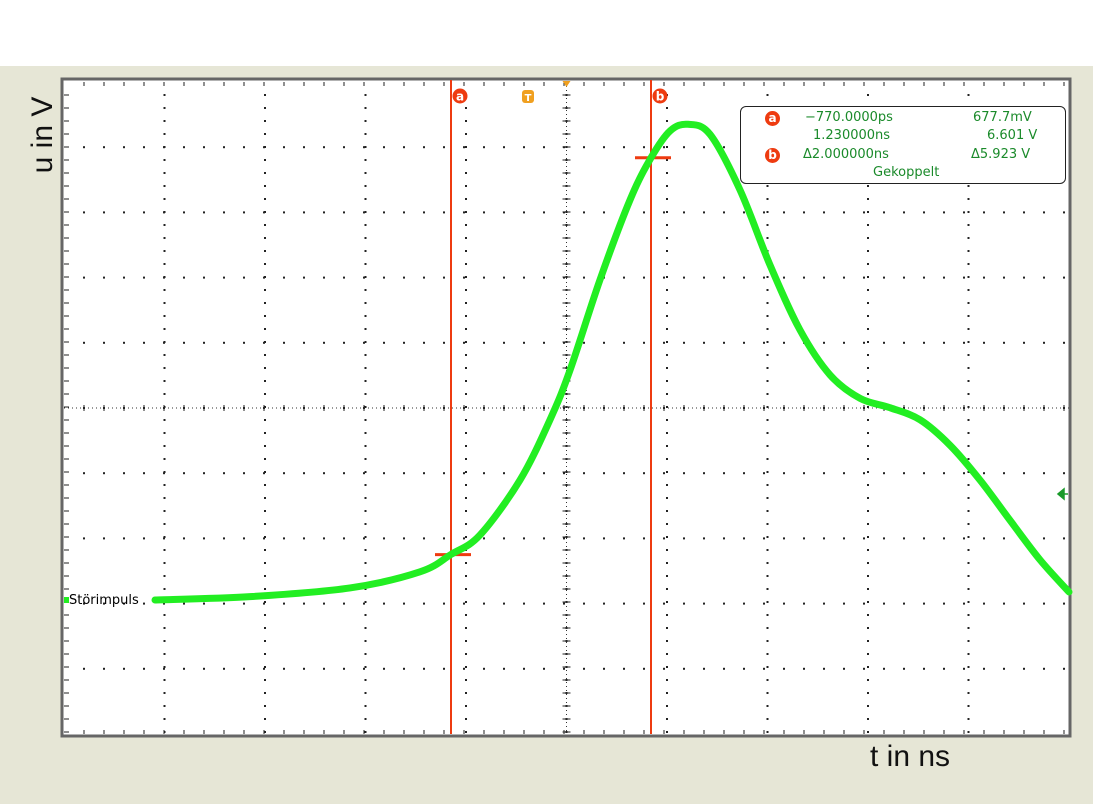  I want to click on x-axis-label: t in ns, so click(910, 756).